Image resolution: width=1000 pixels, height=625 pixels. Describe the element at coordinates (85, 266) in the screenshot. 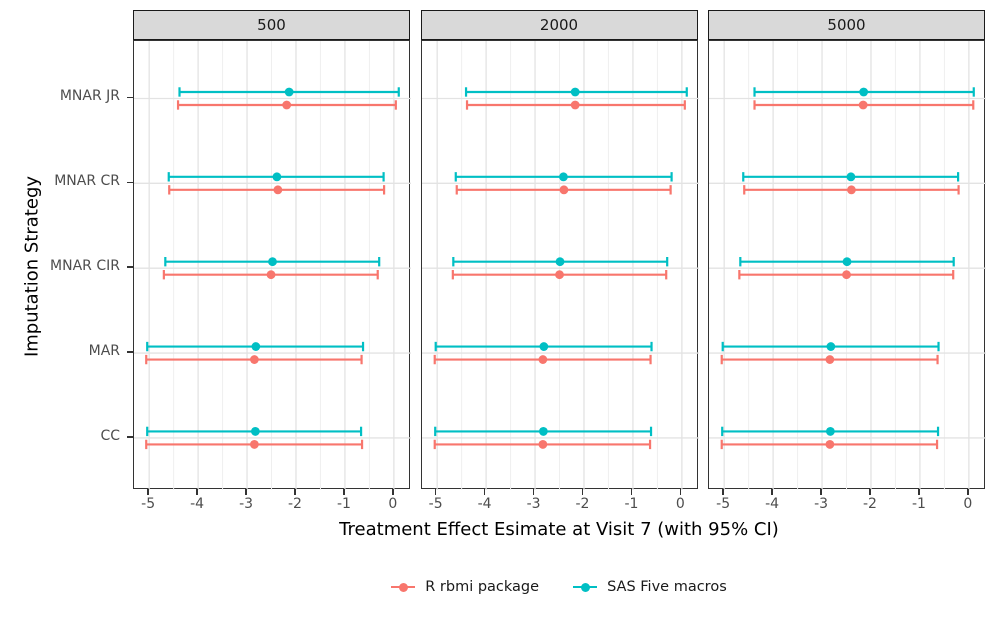

I see `y-tick-label: MNAR CIR` at that location.